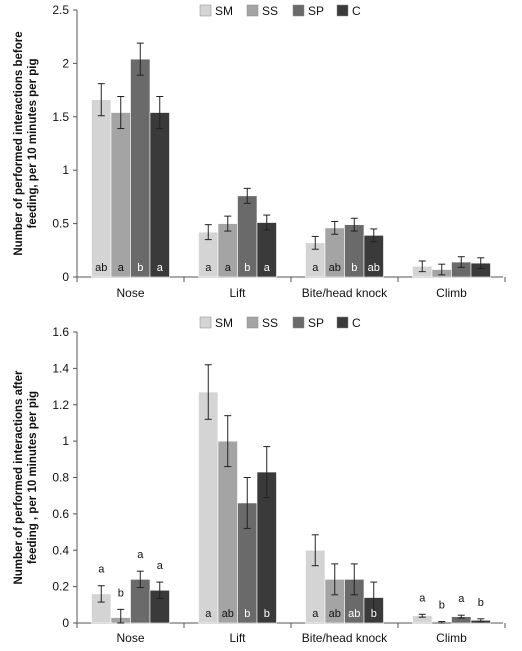  I want to click on bar-ss-lift, so click(227, 532).